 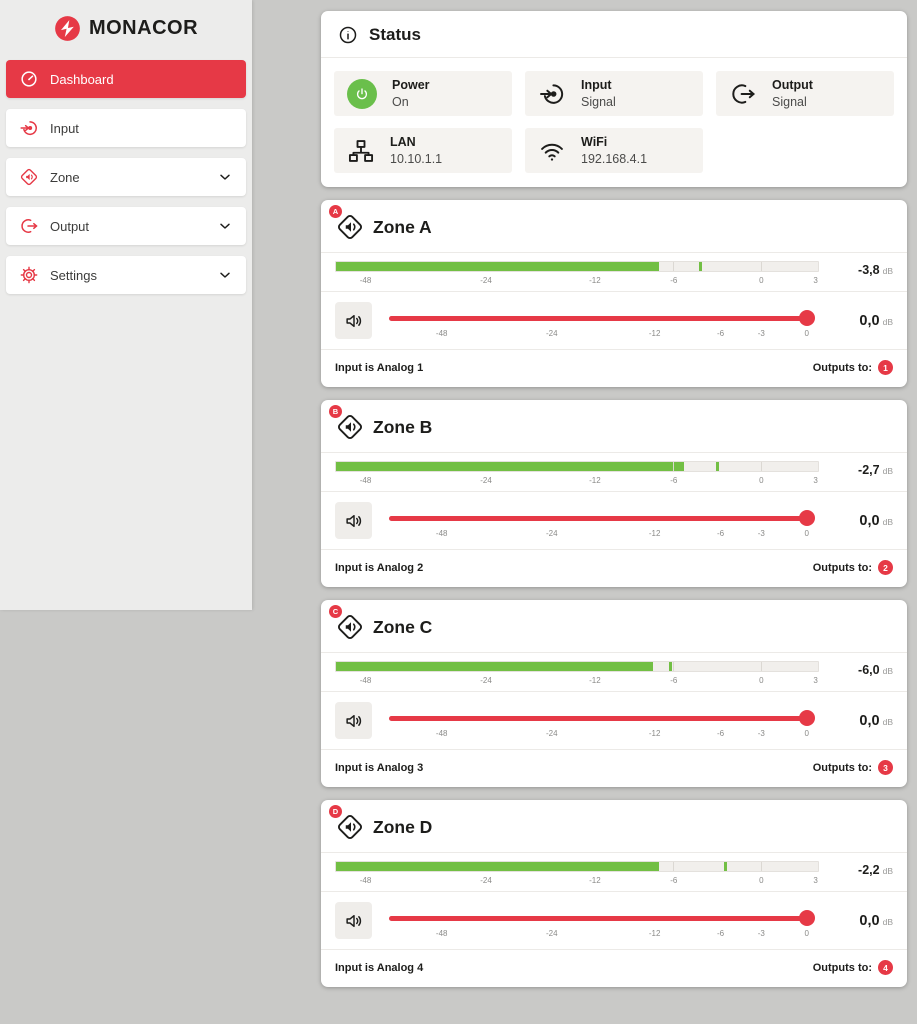 I want to click on sidebar-item-zone: Zone, so click(x=126, y=177).